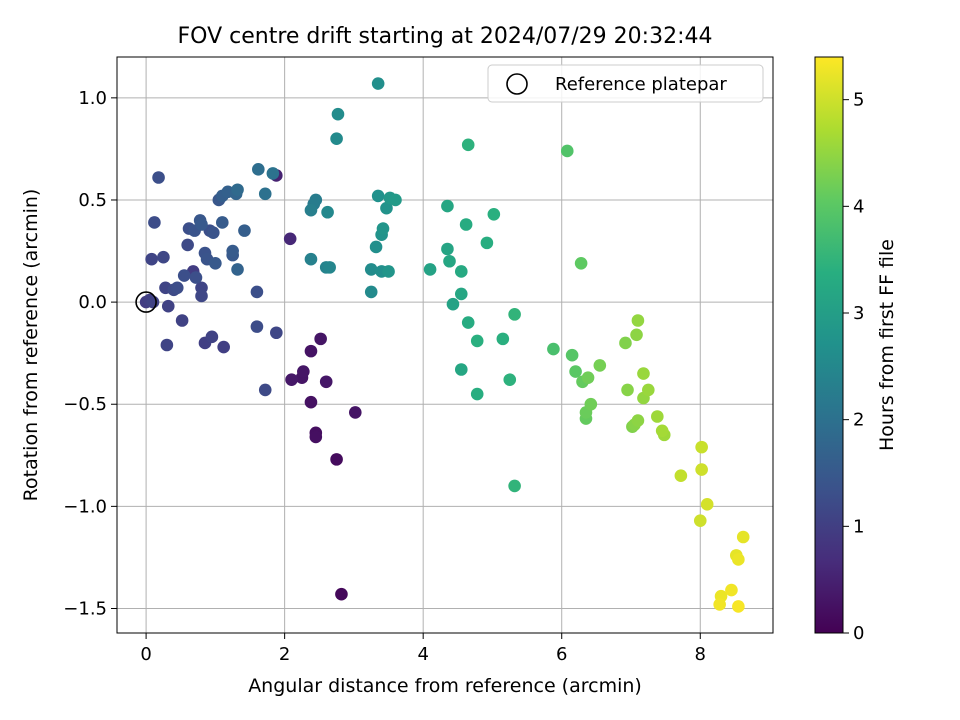 This screenshot has width=960, height=720. Describe the element at coordinates (858, 526) in the screenshot. I see `colorbar-tick-label: 1` at that location.